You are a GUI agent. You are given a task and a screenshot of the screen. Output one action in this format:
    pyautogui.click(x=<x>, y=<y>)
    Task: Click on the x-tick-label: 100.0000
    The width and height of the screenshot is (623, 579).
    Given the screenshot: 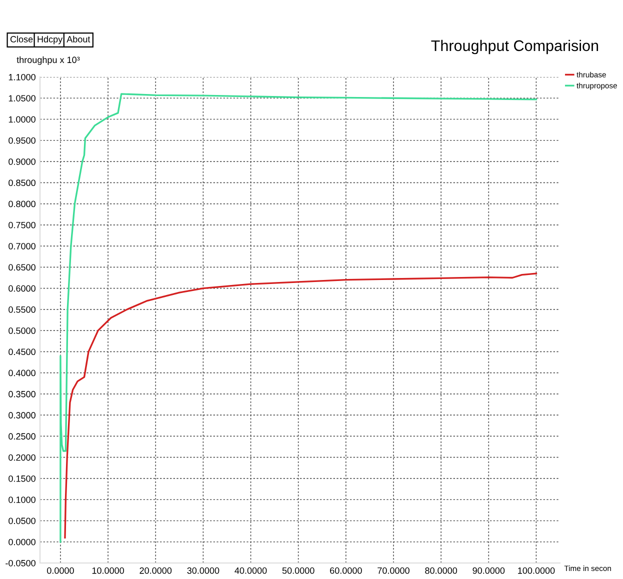 What is the action you would take?
    pyautogui.click(x=536, y=570)
    